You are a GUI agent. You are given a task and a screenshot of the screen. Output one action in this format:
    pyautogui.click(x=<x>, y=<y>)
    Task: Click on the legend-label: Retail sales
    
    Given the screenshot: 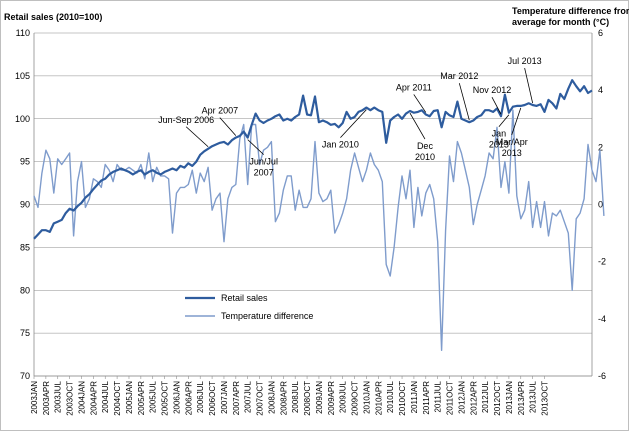 What is the action you would take?
    pyautogui.click(x=244, y=298)
    